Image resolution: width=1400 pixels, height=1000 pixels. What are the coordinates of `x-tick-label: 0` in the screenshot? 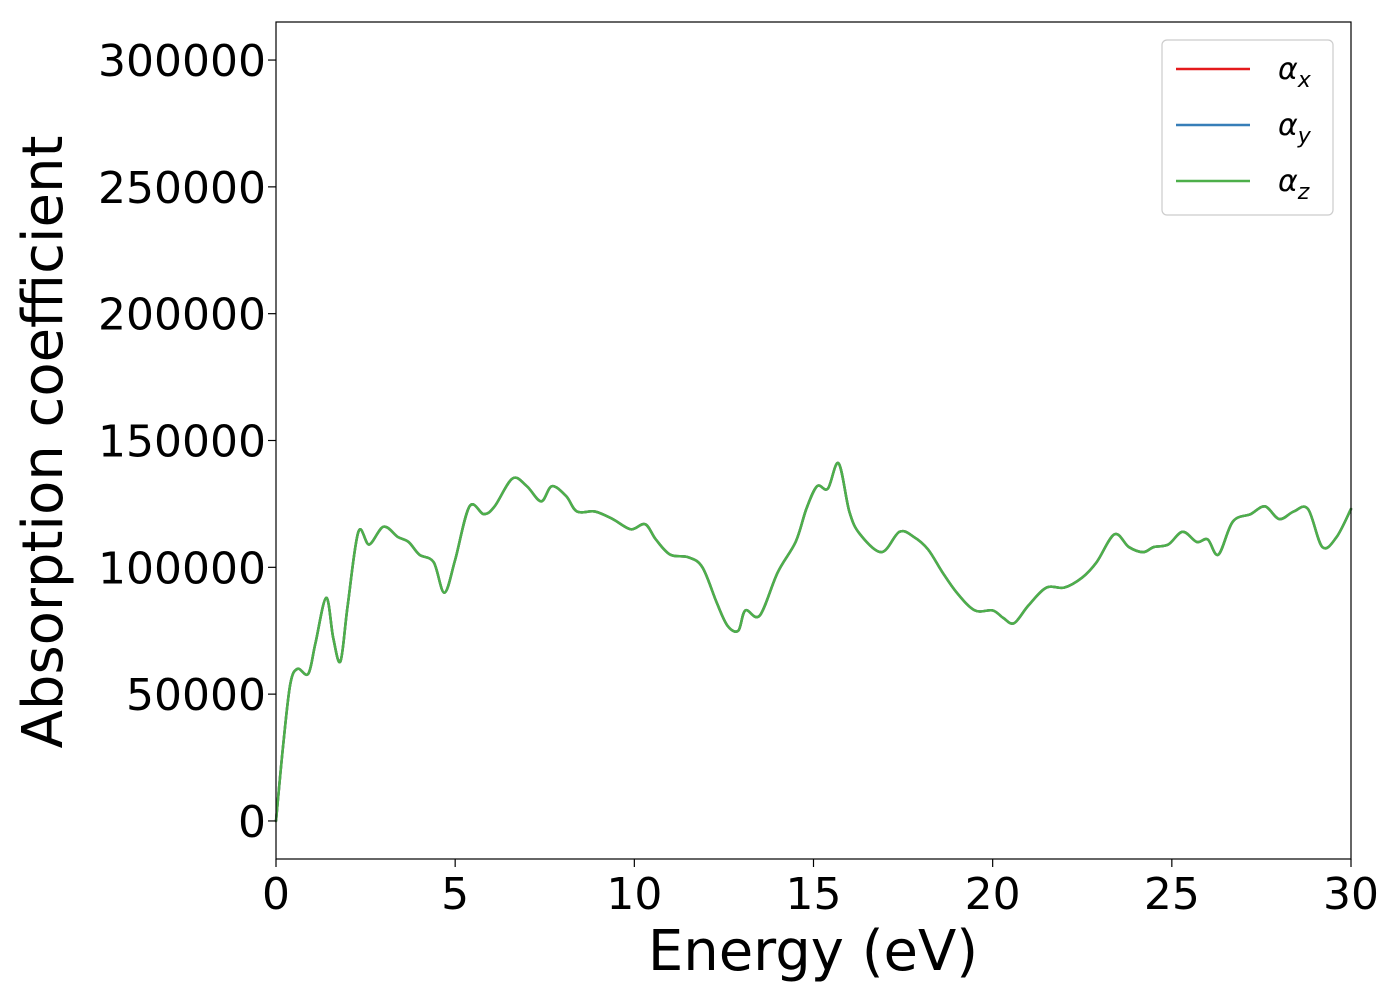 It's located at (276, 894).